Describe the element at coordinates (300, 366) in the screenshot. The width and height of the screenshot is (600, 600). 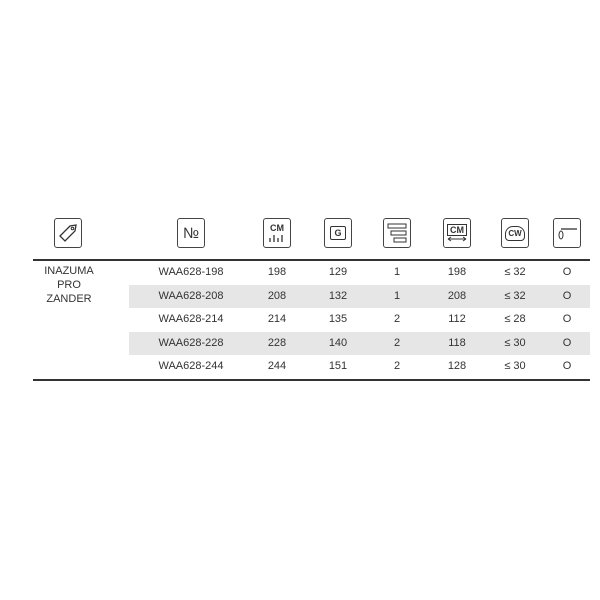
I see `table-row: WAA628-244 244 151 2 128 ≤ 30 O` at that location.